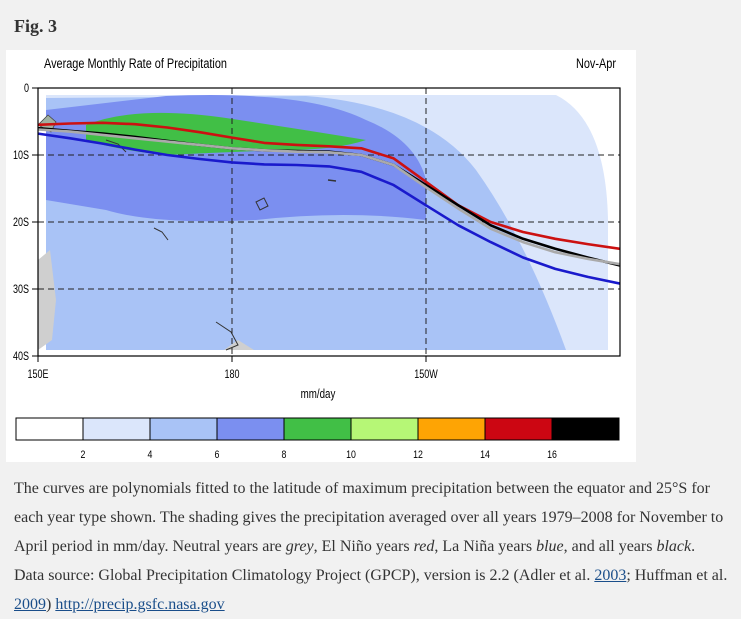  What do you see at coordinates (550, 546) in the screenshot?
I see `caption-lanina: blue` at bounding box center [550, 546].